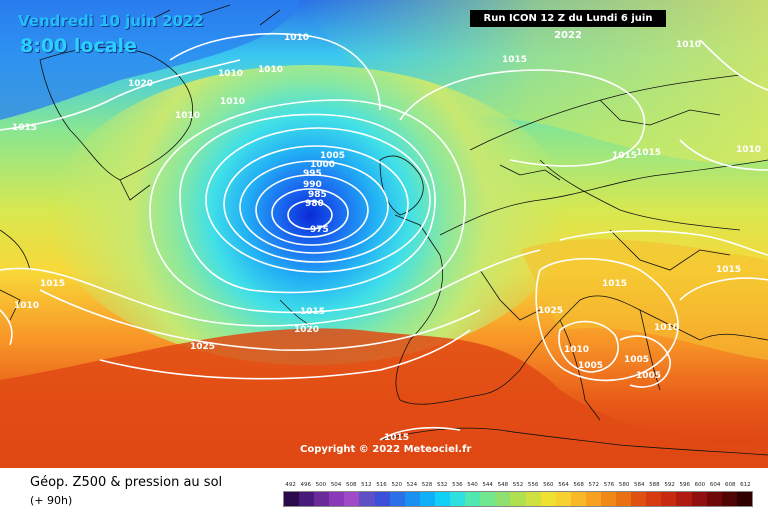  What do you see at coordinates (700, 485) in the screenshot?
I see `scale-label: 600` at bounding box center [700, 485].